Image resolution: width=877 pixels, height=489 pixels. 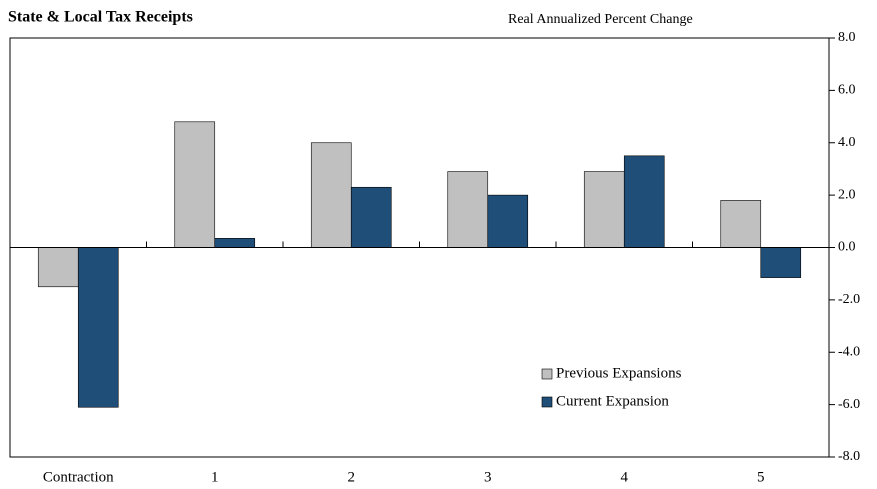 I want to click on y-tick-label: -2.0, so click(x=849, y=299).